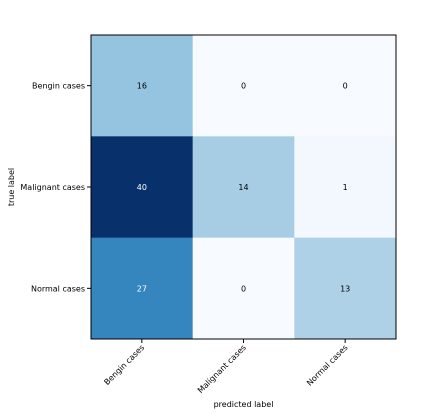 This screenshot has height=413, width=421. What do you see at coordinates (52, 187) in the screenshot?
I see `y-tick-label: Malignant cases` at bounding box center [52, 187].